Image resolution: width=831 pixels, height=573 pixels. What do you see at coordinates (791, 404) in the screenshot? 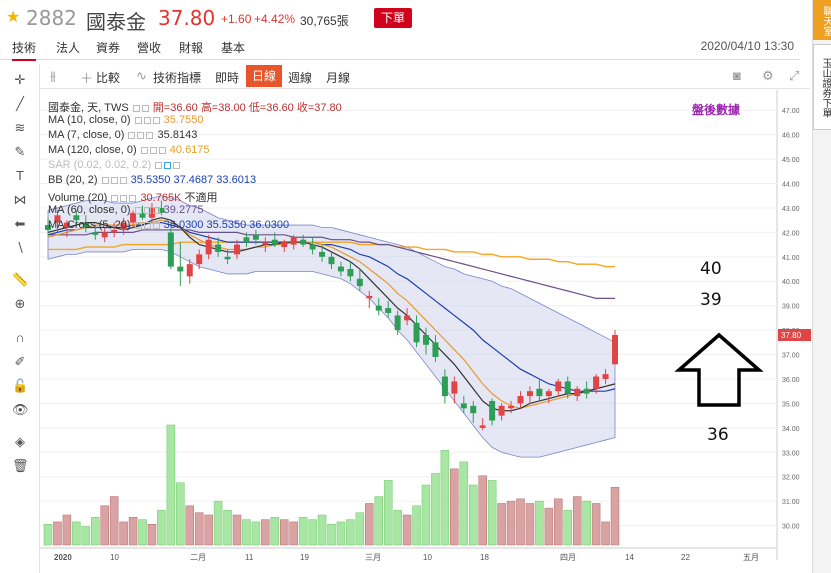
I see `price-tick-label: 35.00` at bounding box center [791, 404].